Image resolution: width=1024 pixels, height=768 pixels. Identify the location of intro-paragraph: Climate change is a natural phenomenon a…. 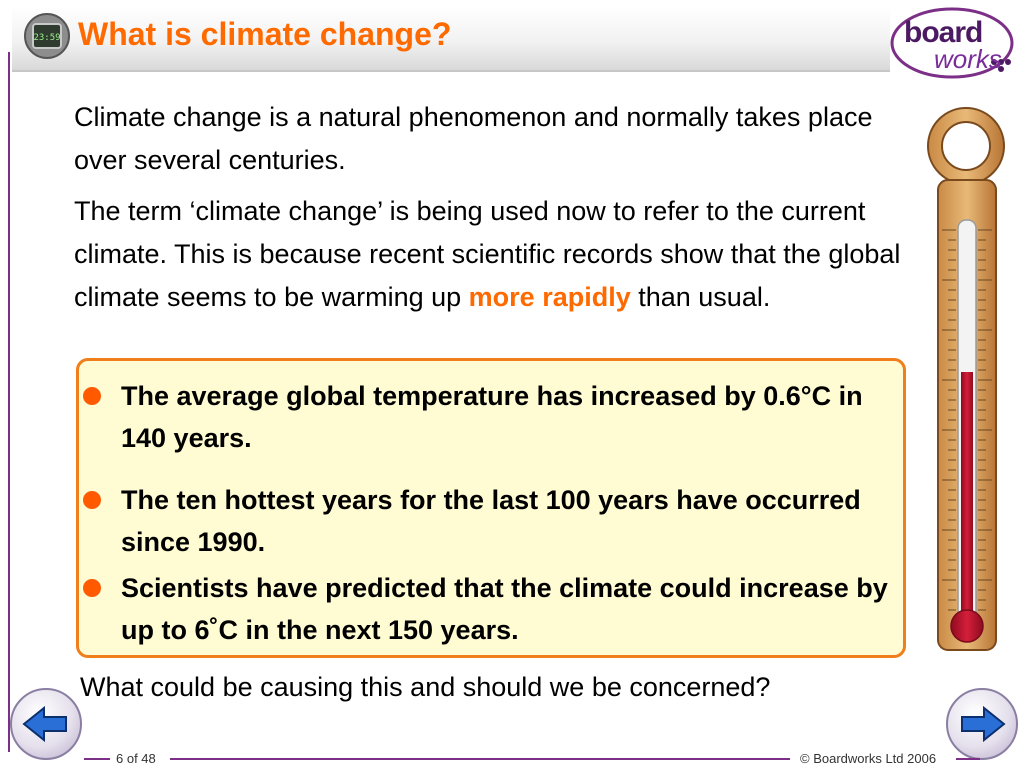
(473, 138).